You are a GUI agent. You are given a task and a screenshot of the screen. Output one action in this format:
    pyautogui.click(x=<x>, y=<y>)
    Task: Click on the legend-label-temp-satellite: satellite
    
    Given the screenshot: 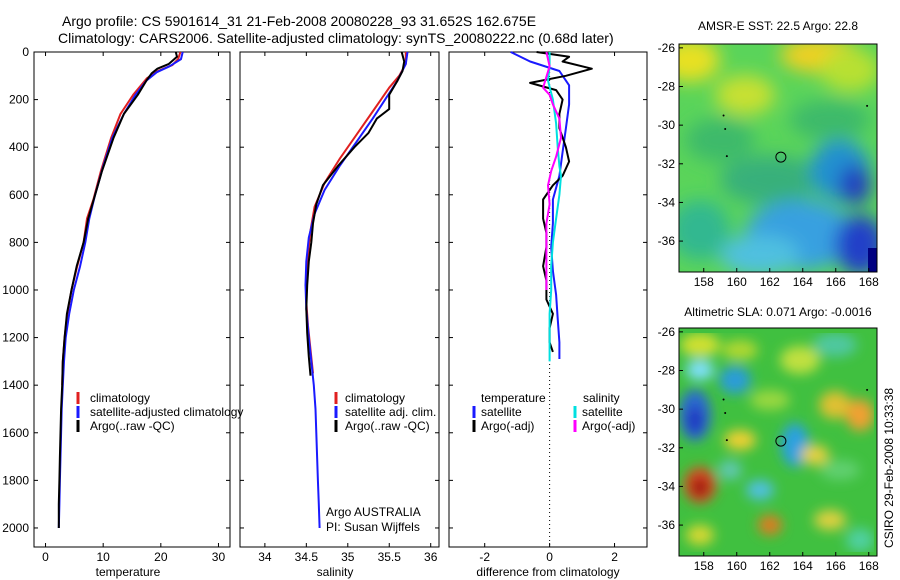 What is the action you would take?
    pyautogui.click(x=501, y=412)
    